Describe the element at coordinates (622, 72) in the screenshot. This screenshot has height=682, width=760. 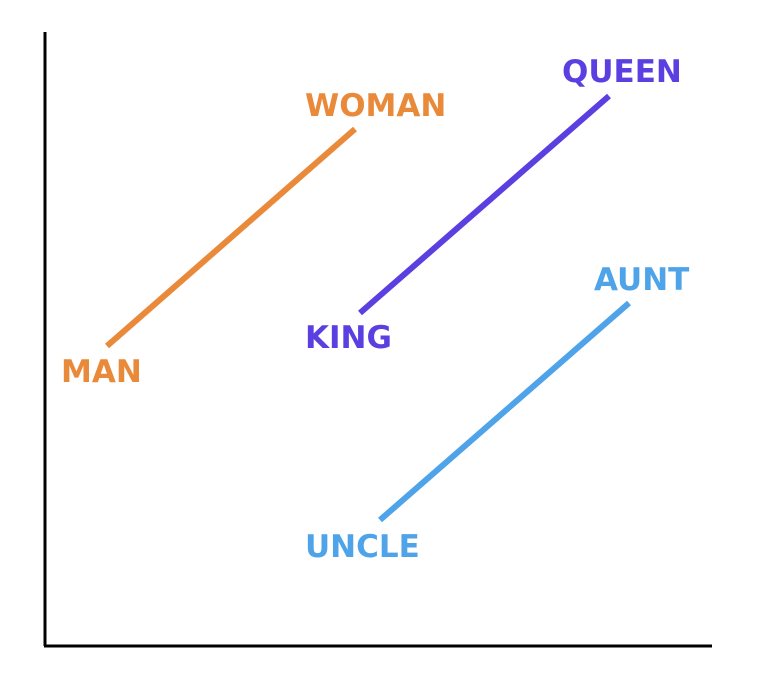
I see `label-queen: QUEEN` at that location.